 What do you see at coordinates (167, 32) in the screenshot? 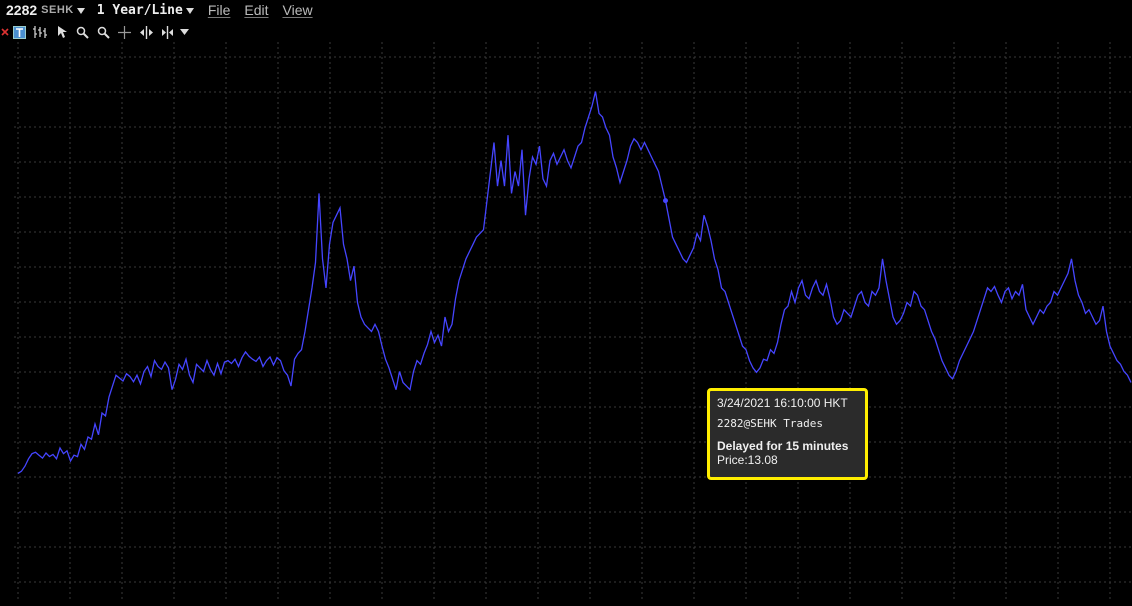
I see `contract-horizontal-icon` at bounding box center [167, 32].